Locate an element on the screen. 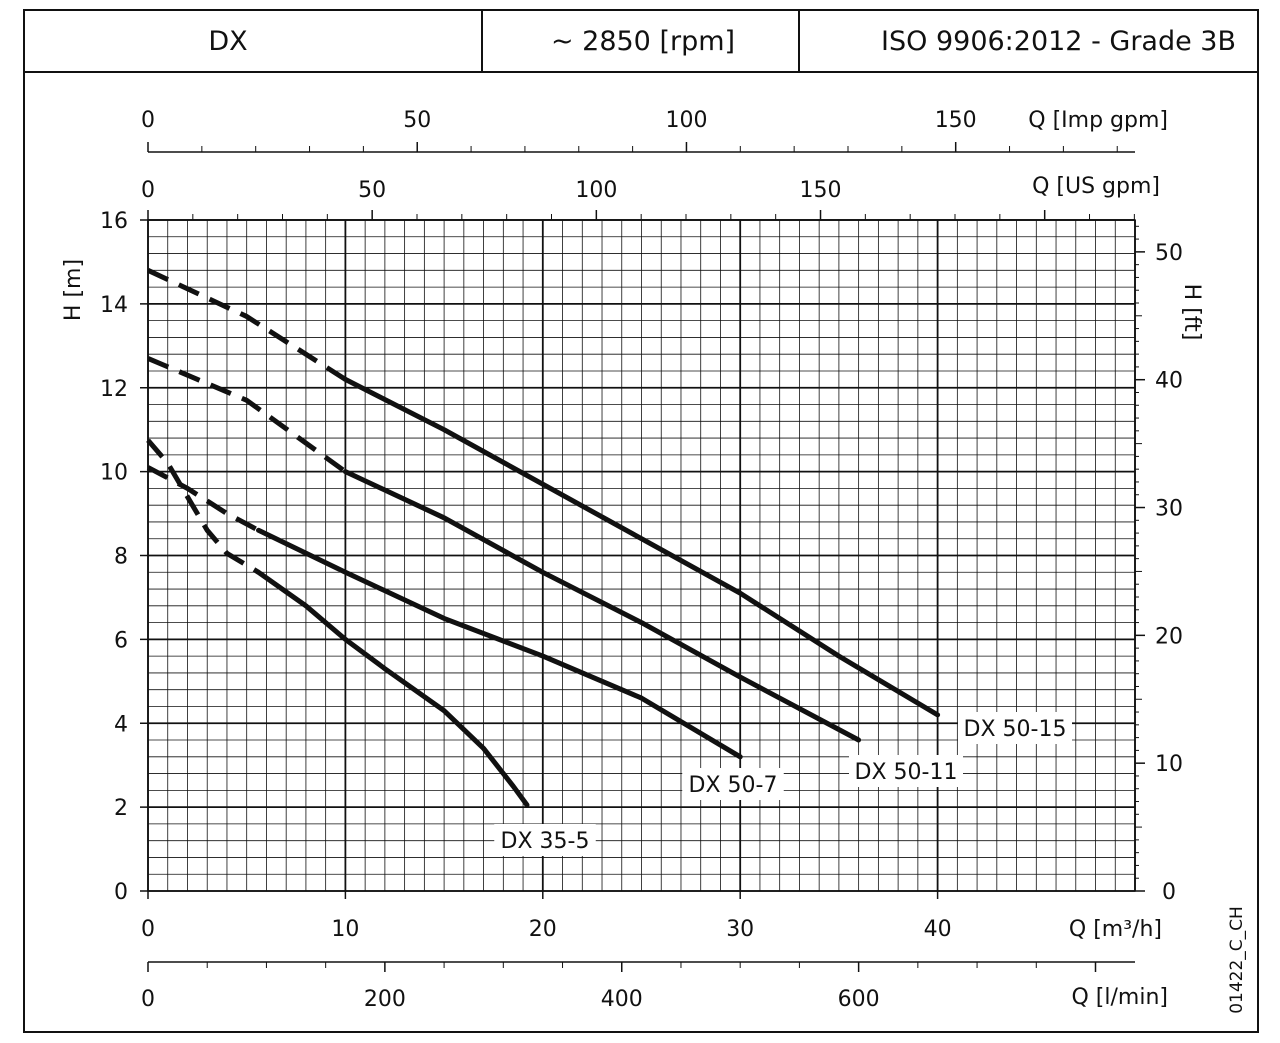  x-bottom-lmin-tick-label: 200 is located at coordinates (385, 999).